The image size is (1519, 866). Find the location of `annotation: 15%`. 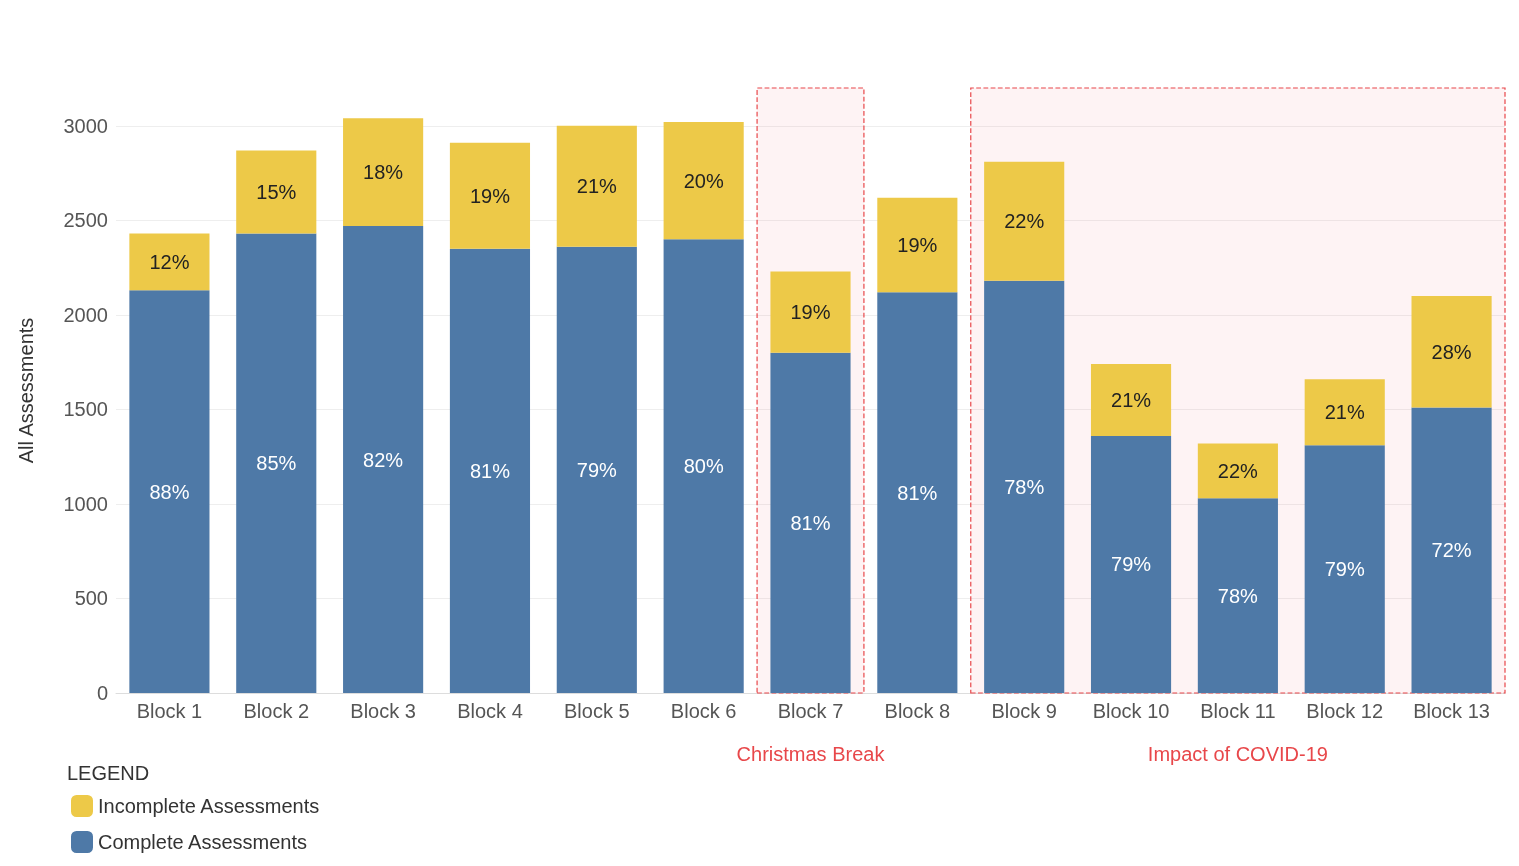

annotation: 15% is located at coordinates (276, 191).